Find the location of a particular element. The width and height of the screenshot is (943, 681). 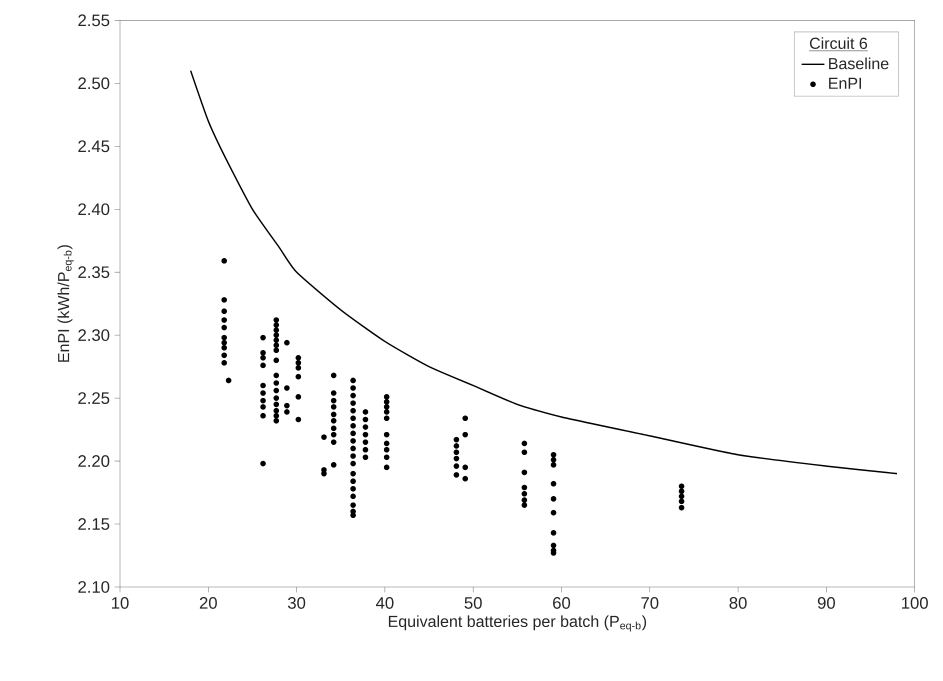

legend-label: EnPI is located at coordinates (845, 83).